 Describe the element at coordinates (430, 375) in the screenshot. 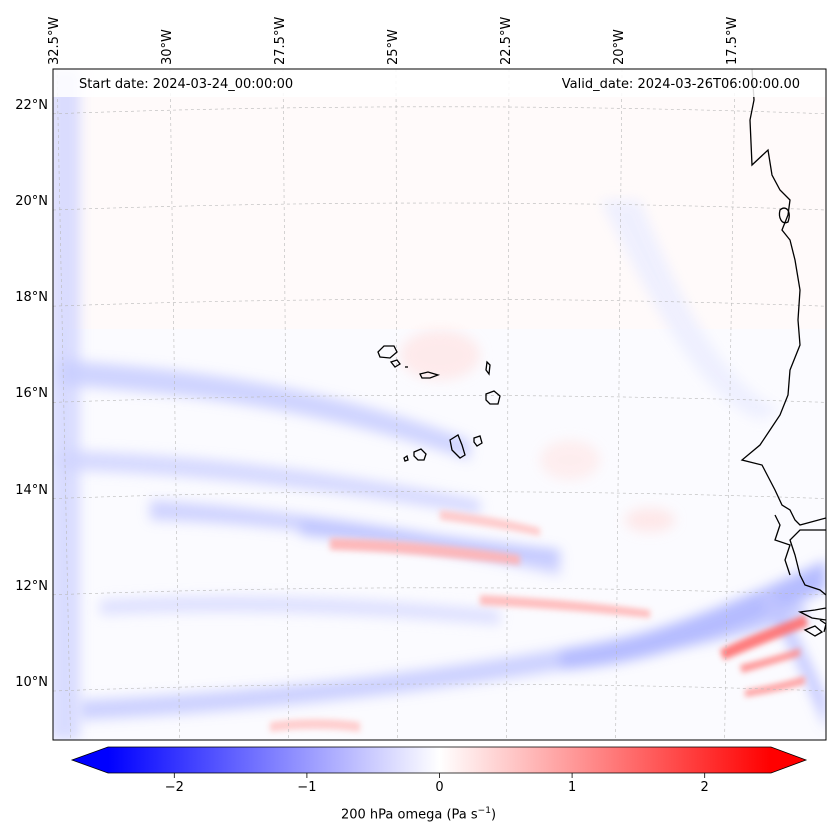

I see `island-sao-nicolau` at that location.